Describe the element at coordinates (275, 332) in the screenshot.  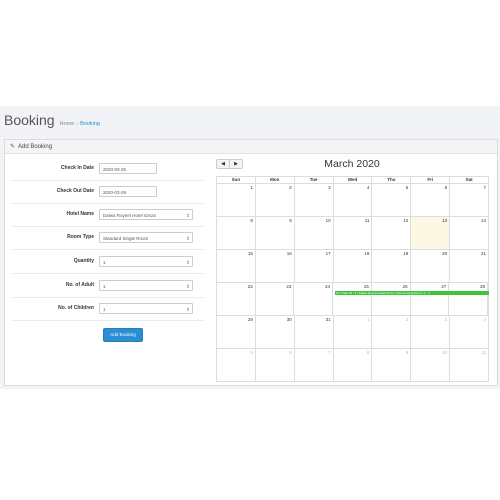
I see `calendar-day-cell: 30` at that location.